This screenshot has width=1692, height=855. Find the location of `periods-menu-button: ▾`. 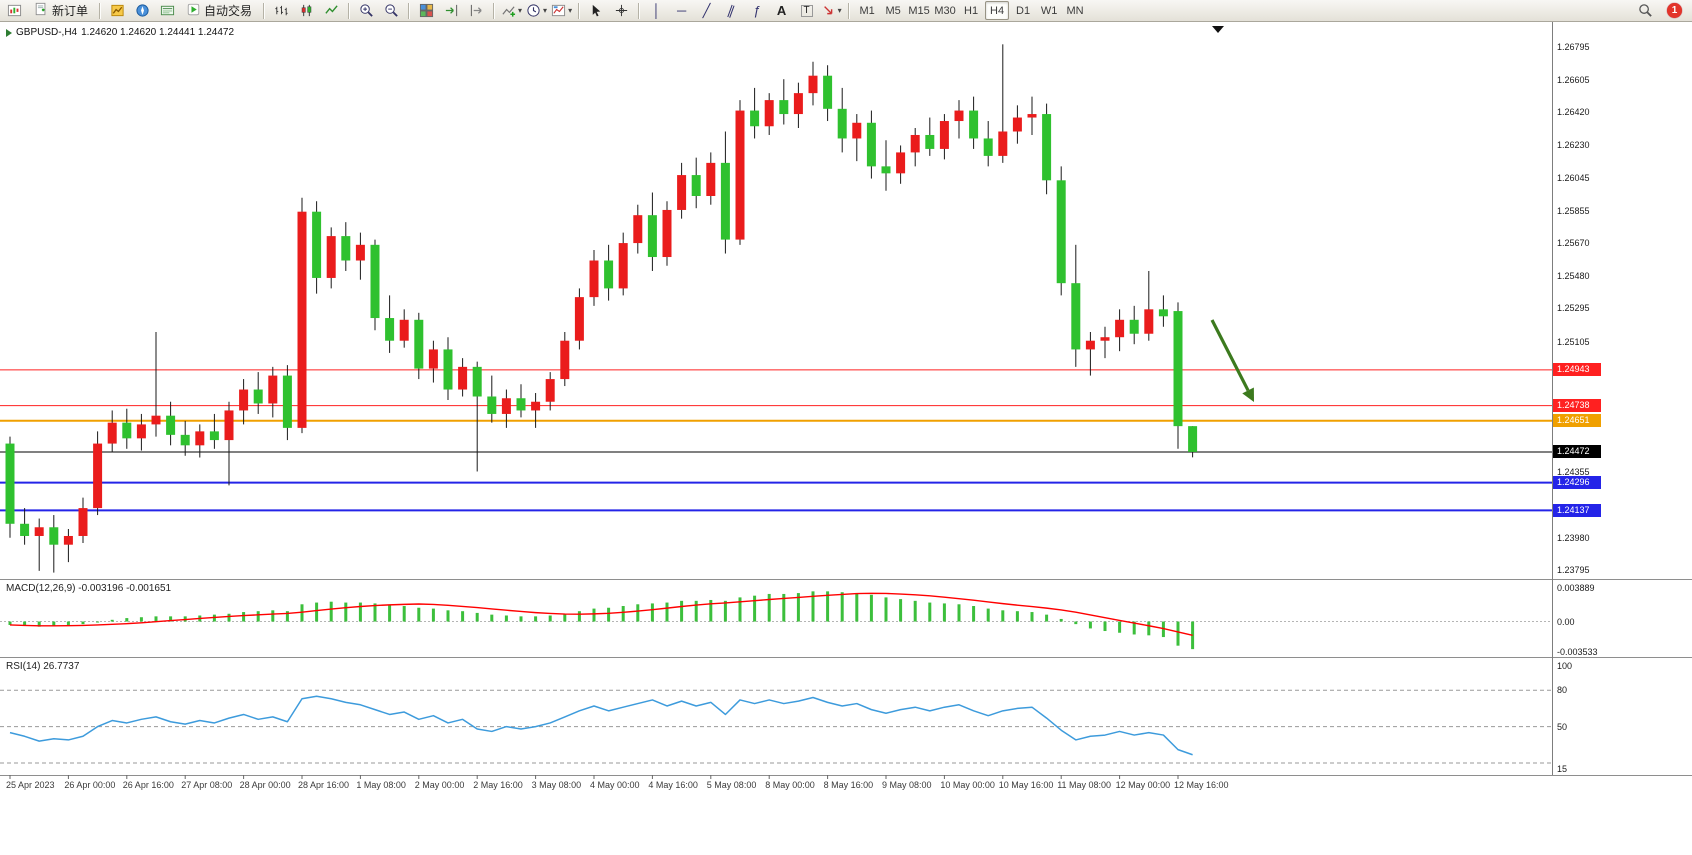

periods-menu-button: ▾ is located at coordinates (536, 10).